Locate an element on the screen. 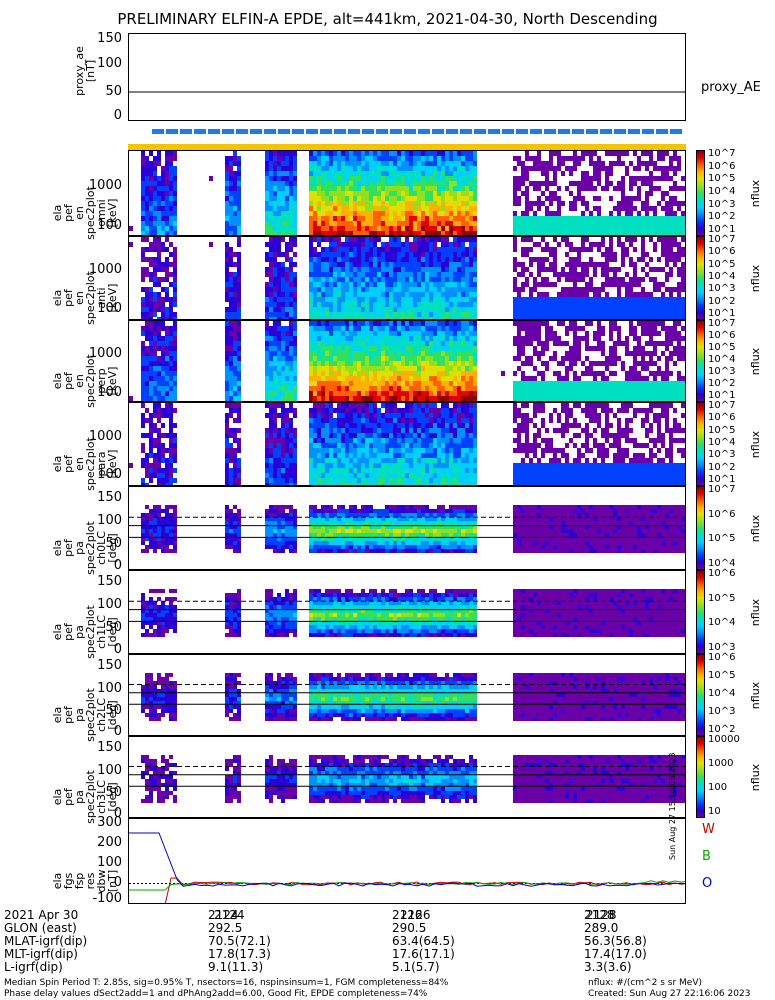 Image resolution: width=775 pixels, height=1000 pixels. ae-legend: proxy_AE is located at coordinates (731, 87).